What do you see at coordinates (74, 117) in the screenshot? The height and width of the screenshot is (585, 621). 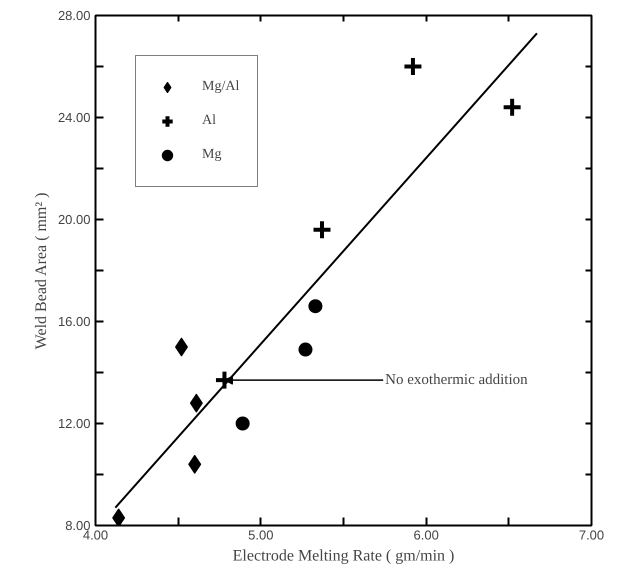 I see `y-tick-label: 24.00` at bounding box center [74, 117].